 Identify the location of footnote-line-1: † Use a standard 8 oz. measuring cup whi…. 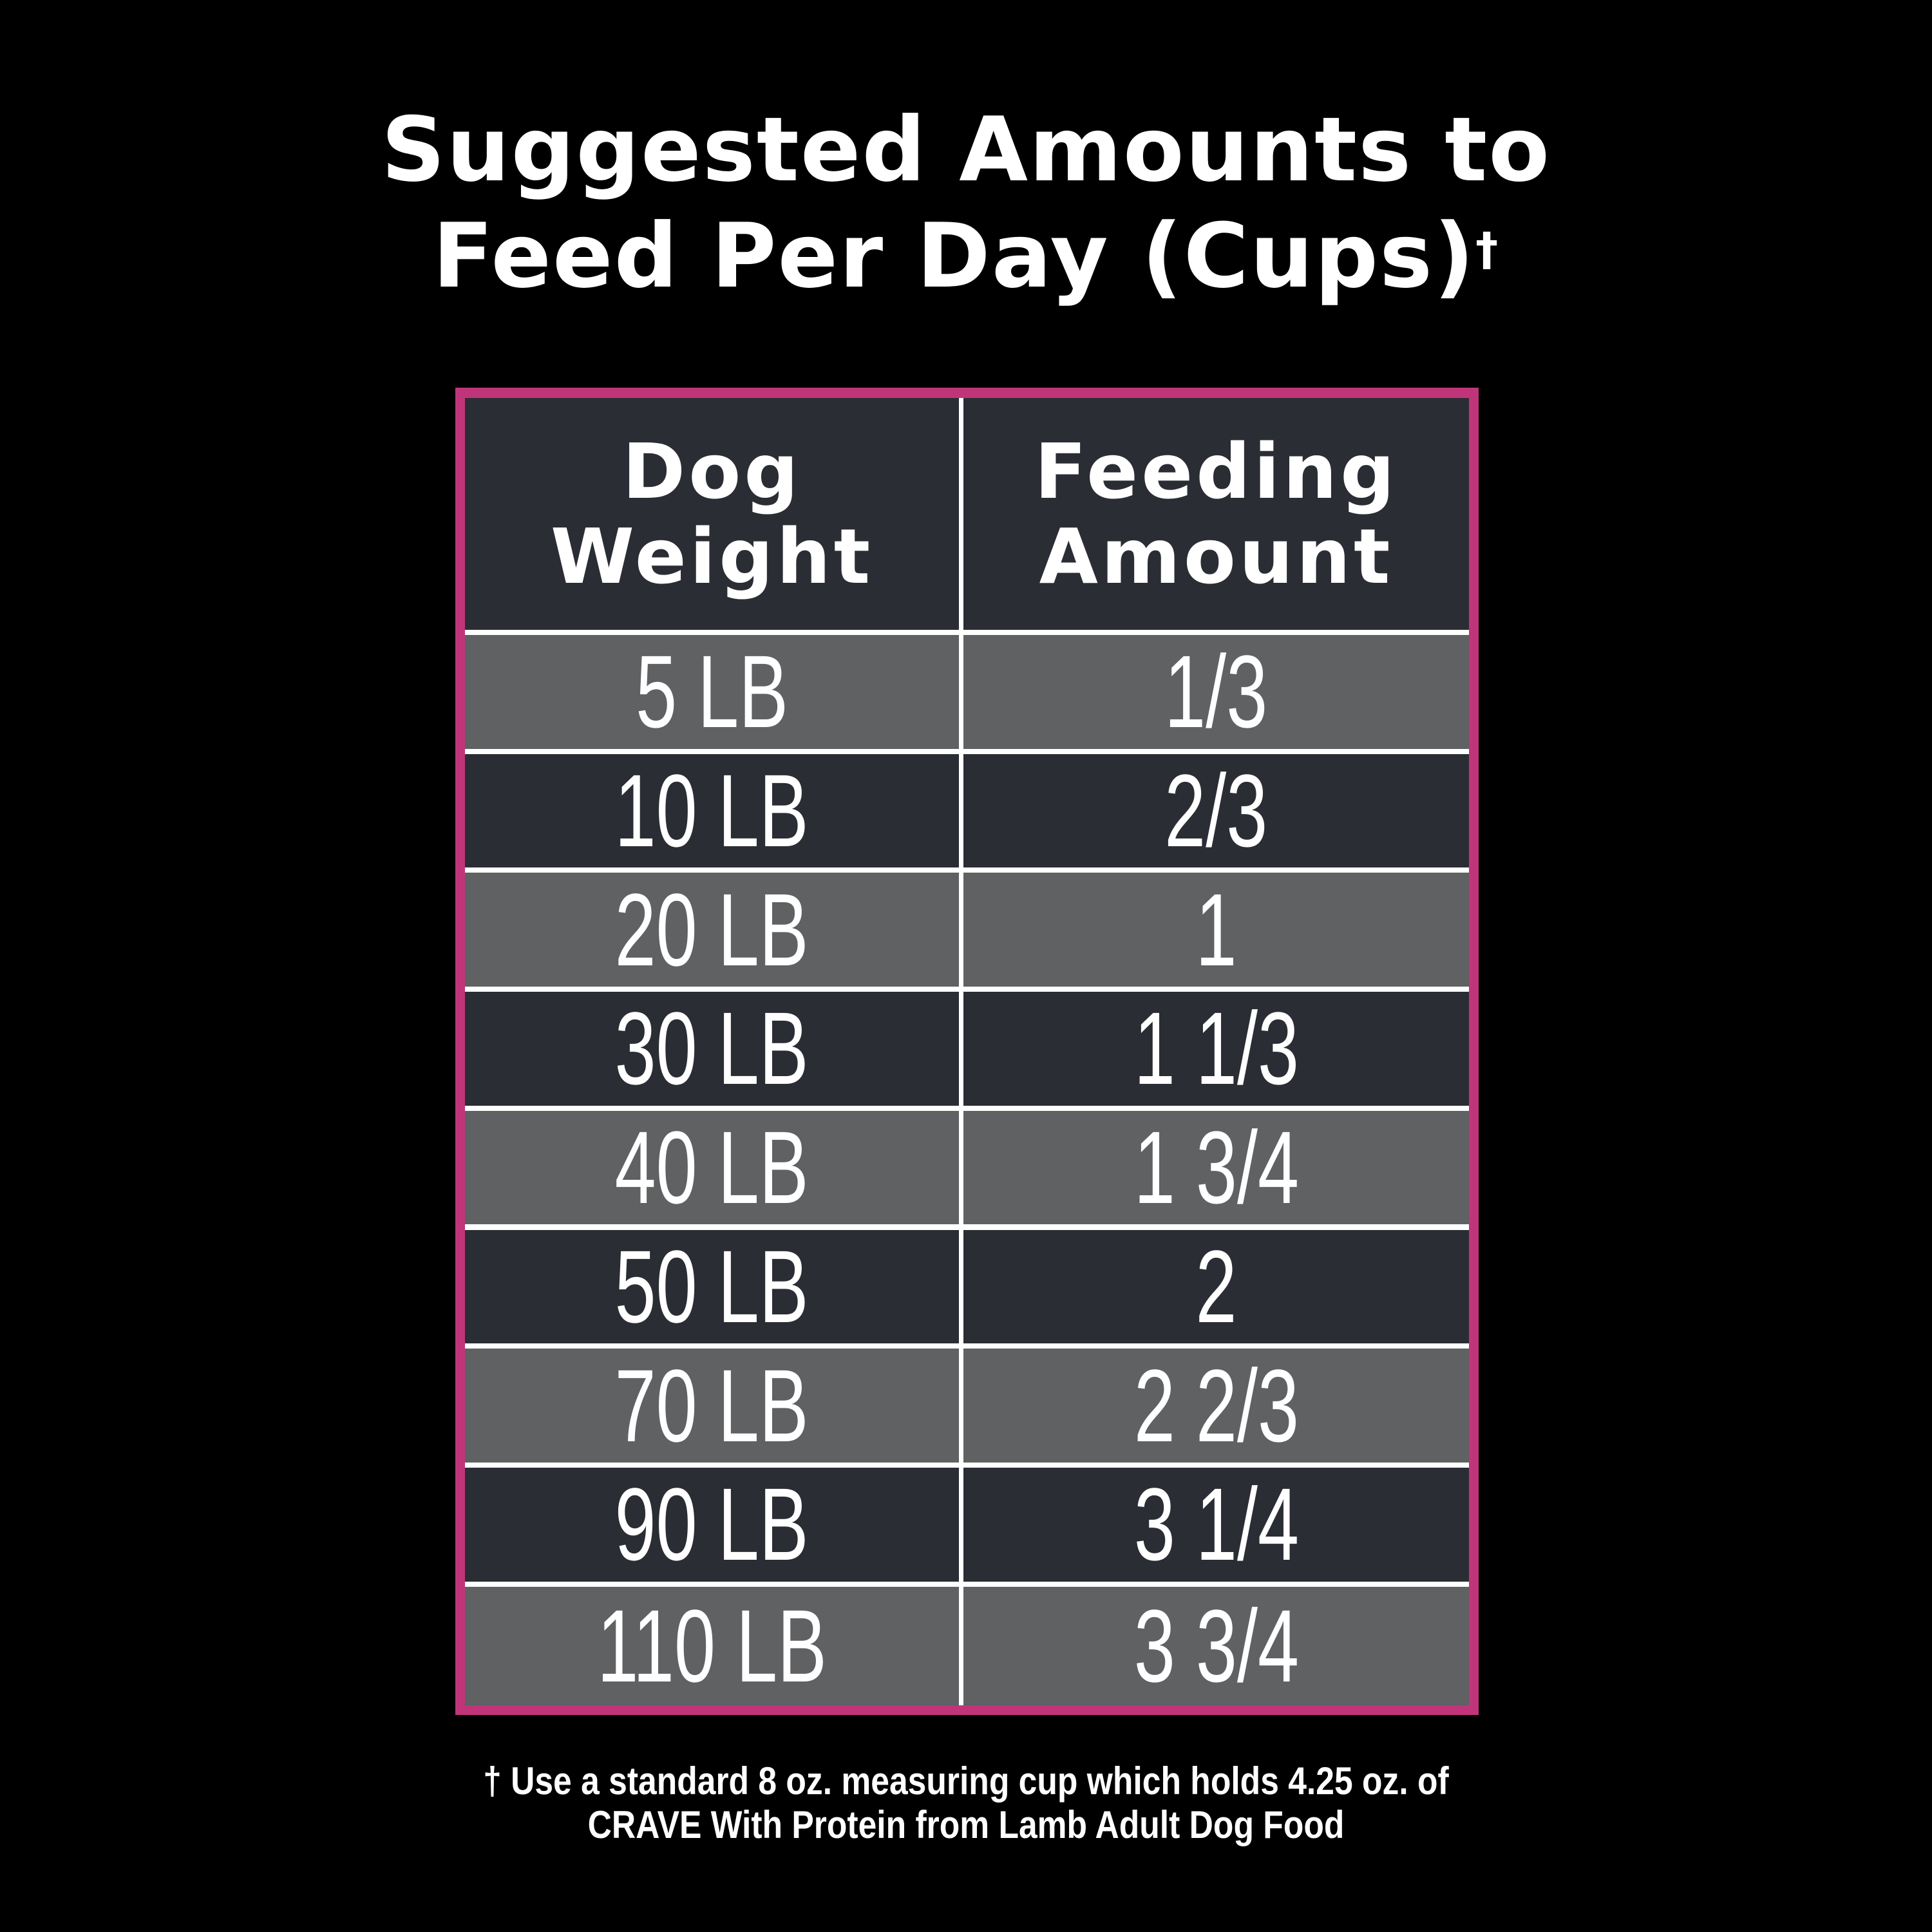
(966, 1781).